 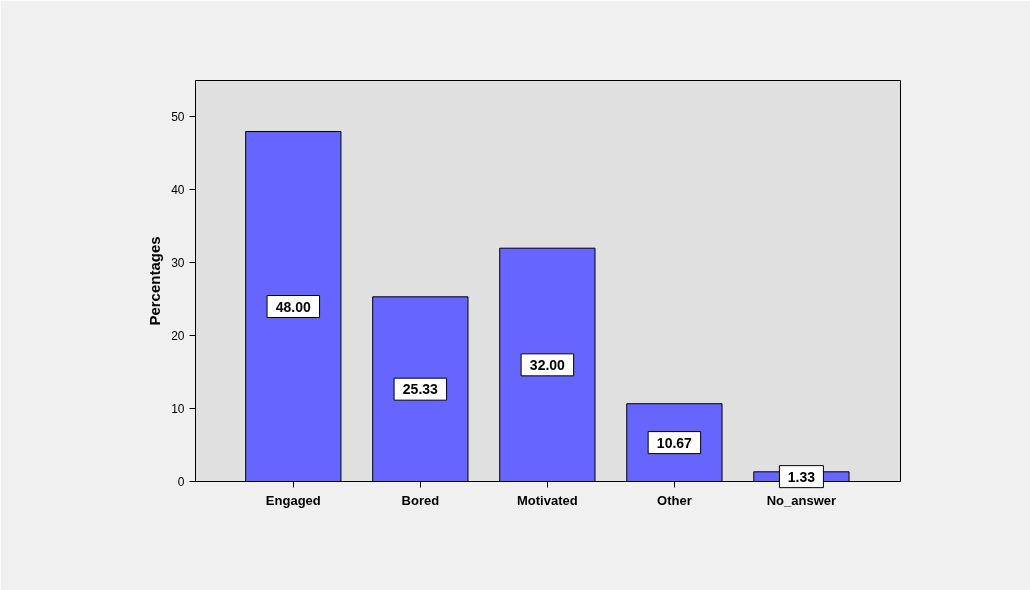 What do you see at coordinates (178, 336) in the screenshot?
I see `y-tick-label: 20` at bounding box center [178, 336].